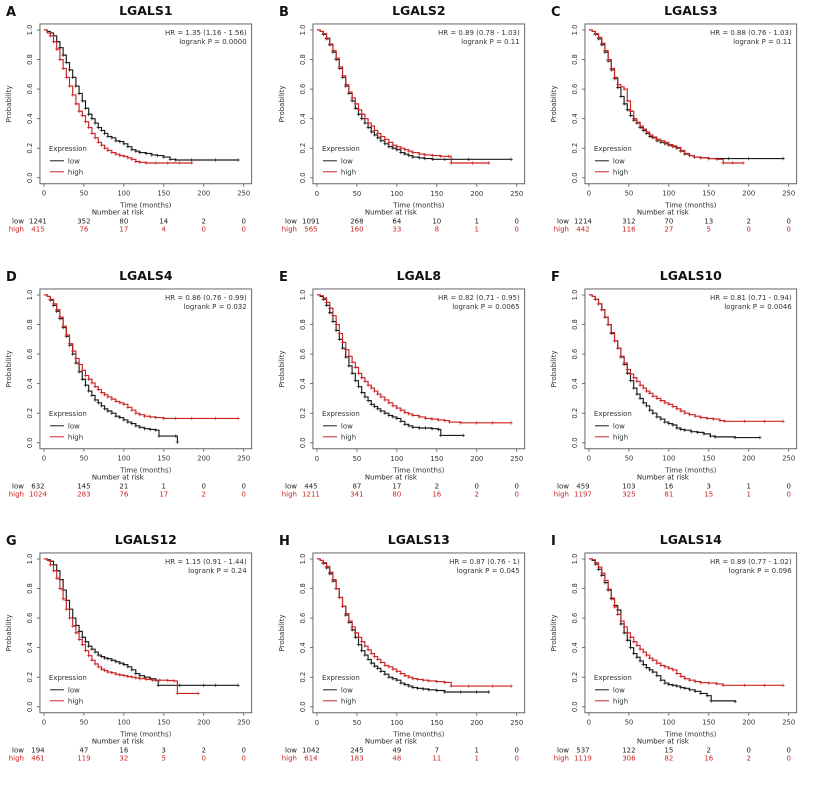 This screenshot has width=818, height=795. What do you see at coordinates (311, 759) in the screenshot?
I see `risk-count-high: 614` at bounding box center [311, 759].